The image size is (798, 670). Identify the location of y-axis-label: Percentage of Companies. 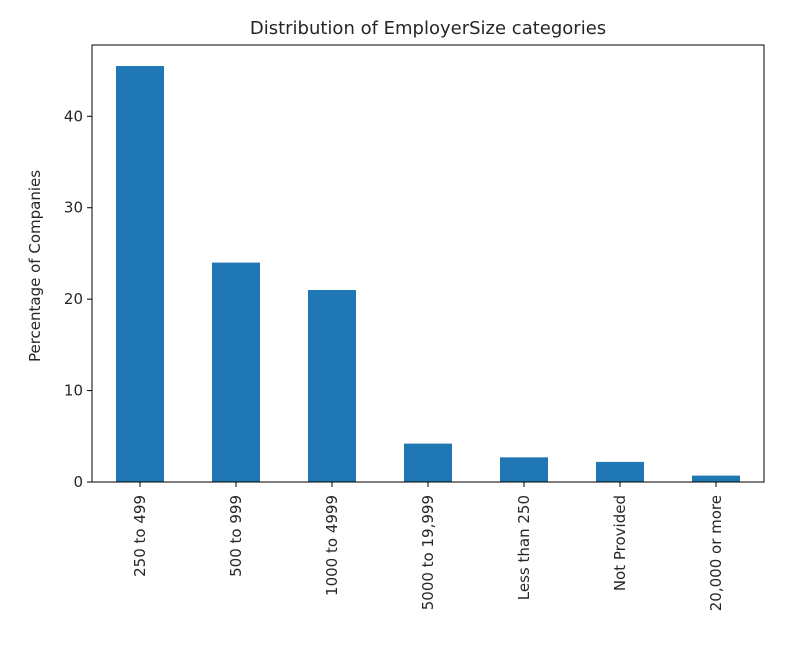
(35, 266).